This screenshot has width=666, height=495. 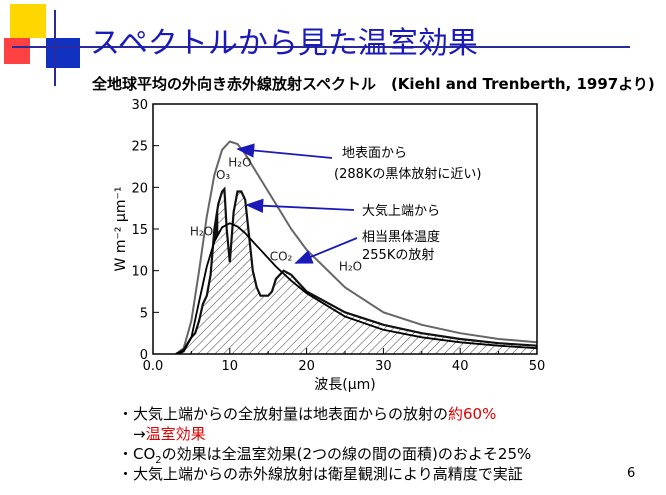 What do you see at coordinates (17, 51) in the screenshot?
I see `decor-red-square` at bounding box center [17, 51].